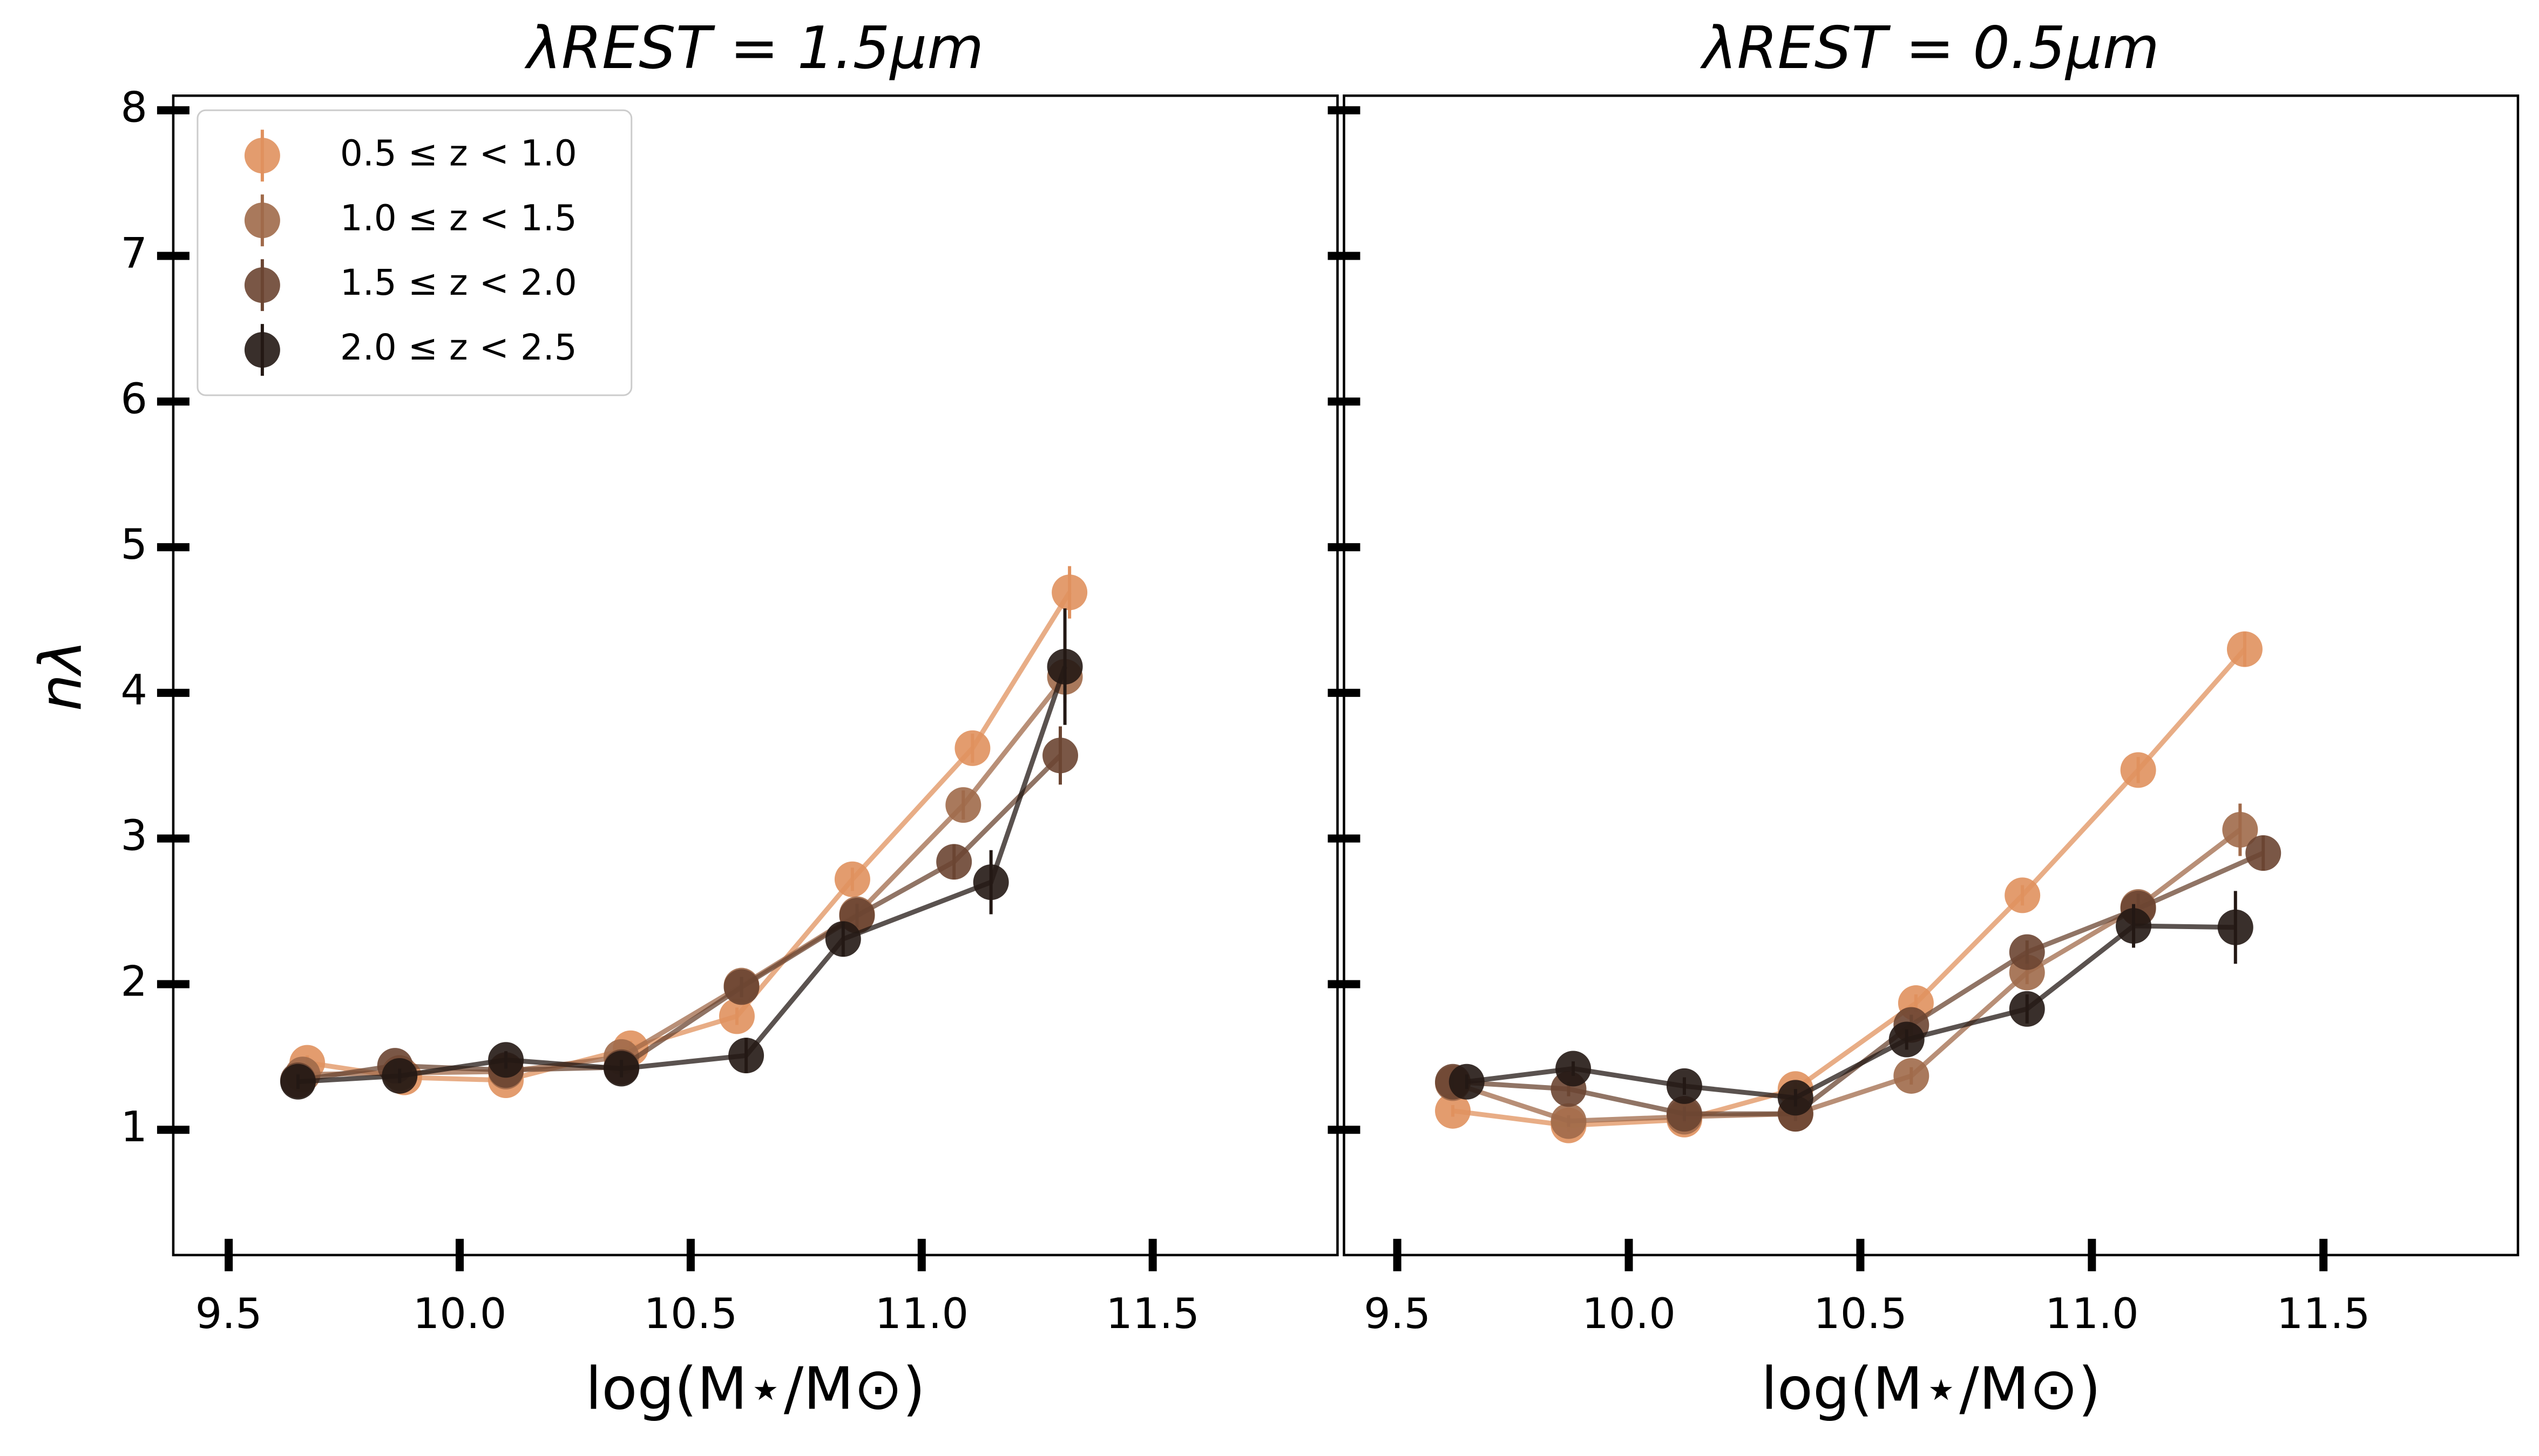  What do you see at coordinates (133, 253) in the screenshot?
I see `y-tick-label: 7` at bounding box center [133, 253].